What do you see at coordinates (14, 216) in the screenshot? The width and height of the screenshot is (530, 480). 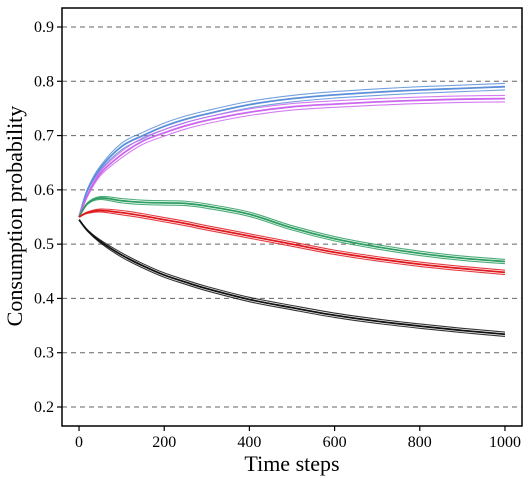 I see `y-axis-title: Consumption probability` at bounding box center [14, 216].